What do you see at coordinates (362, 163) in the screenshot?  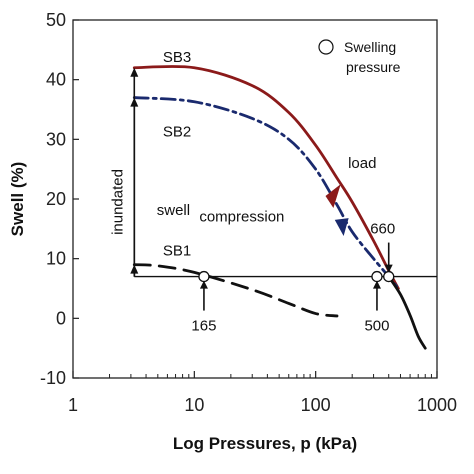 I see `label-load: load` at bounding box center [362, 163].